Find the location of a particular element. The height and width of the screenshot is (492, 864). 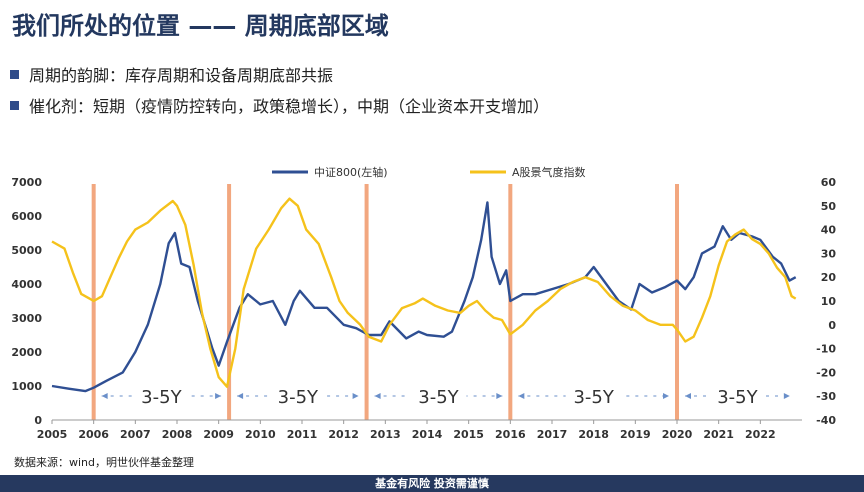

y-left-tick-label: 1000 is located at coordinates (26, 386).